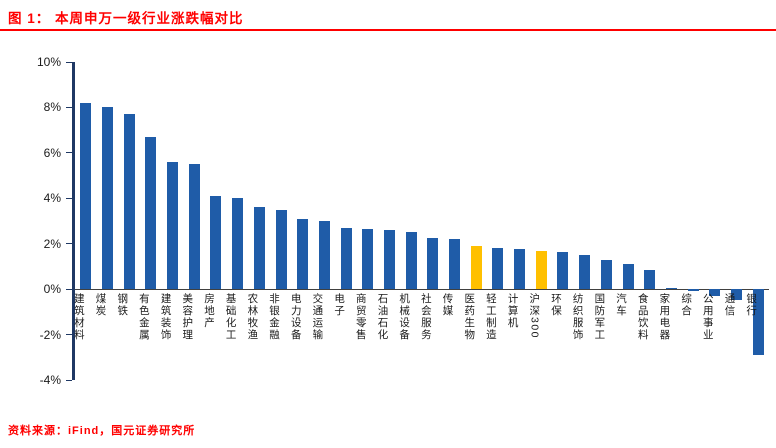 The image size is (776, 448). What do you see at coordinates (707, 317) in the screenshot?
I see `category-label: 公用事业` at bounding box center [707, 317].